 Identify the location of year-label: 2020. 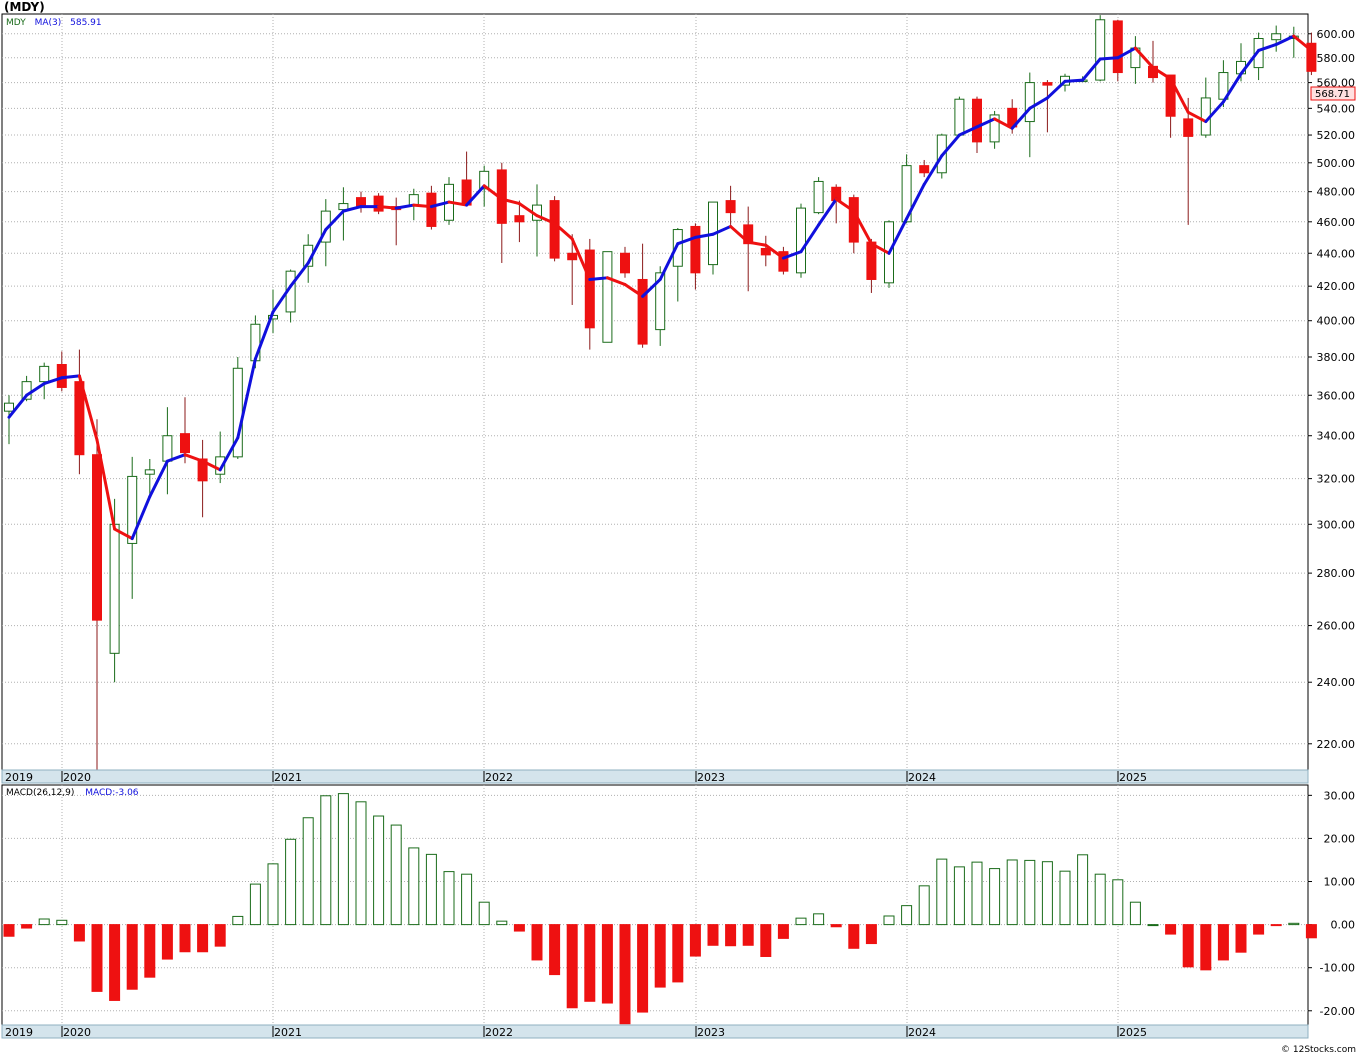
(77, 777).